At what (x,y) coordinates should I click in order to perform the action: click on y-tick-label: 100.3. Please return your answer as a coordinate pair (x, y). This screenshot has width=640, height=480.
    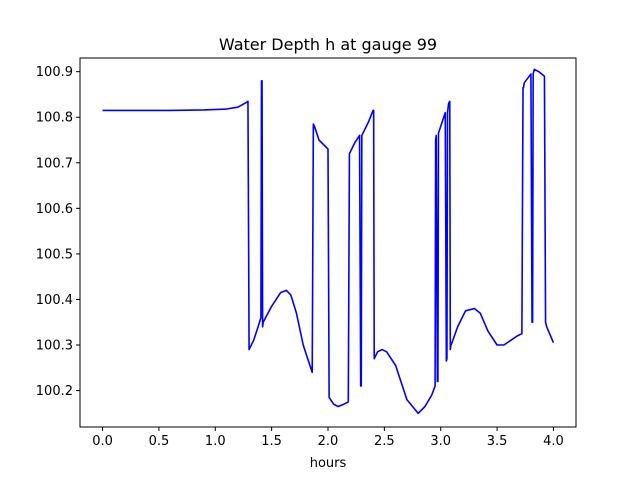
    Looking at the image, I should click on (54, 346).